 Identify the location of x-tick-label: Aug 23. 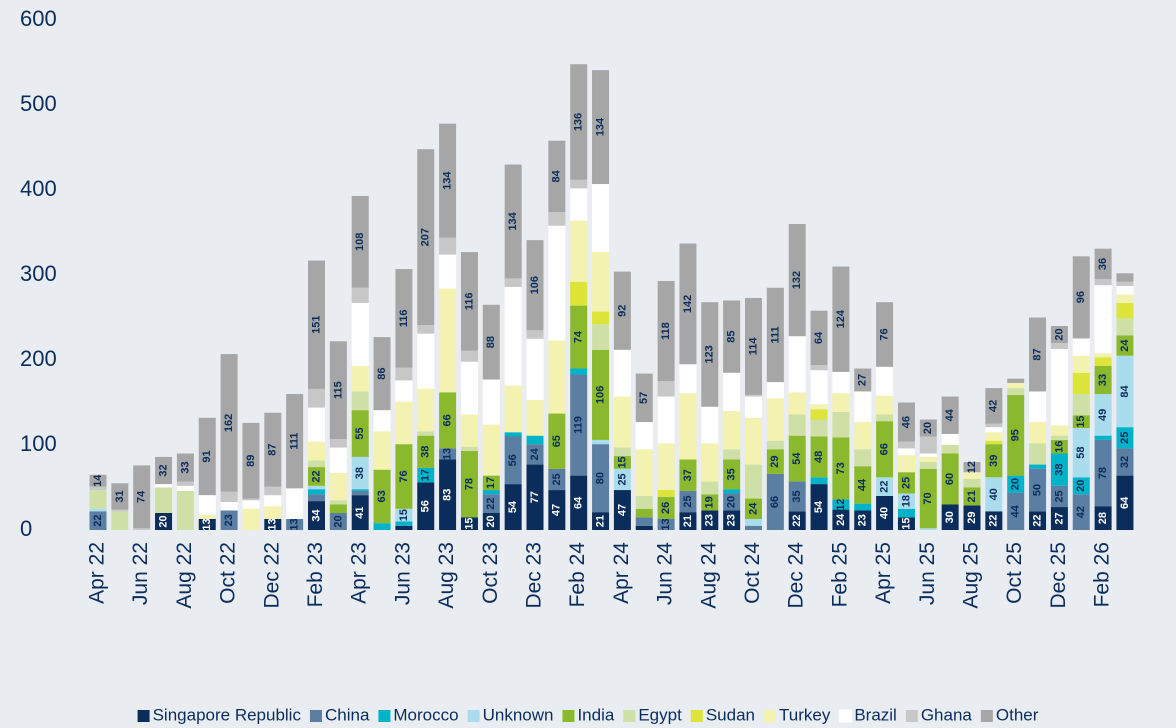
(446, 575).